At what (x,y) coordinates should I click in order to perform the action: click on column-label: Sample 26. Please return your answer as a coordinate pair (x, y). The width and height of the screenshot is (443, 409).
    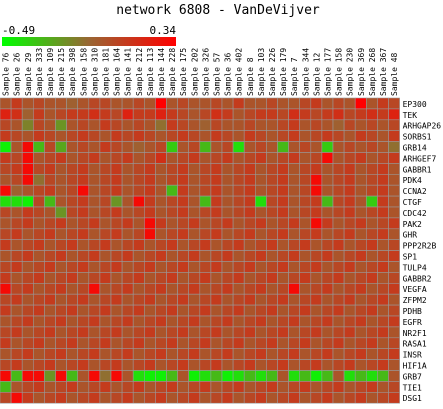
    Looking at the image, I should click on (17, 74).